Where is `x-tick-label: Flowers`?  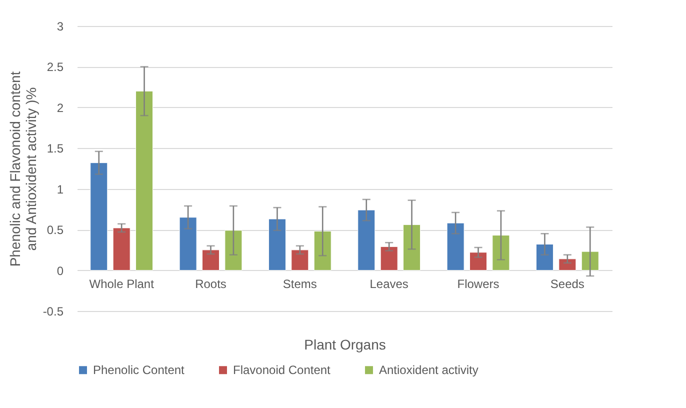
x-tick-label: Flowers is located at coordinates (478, 283).